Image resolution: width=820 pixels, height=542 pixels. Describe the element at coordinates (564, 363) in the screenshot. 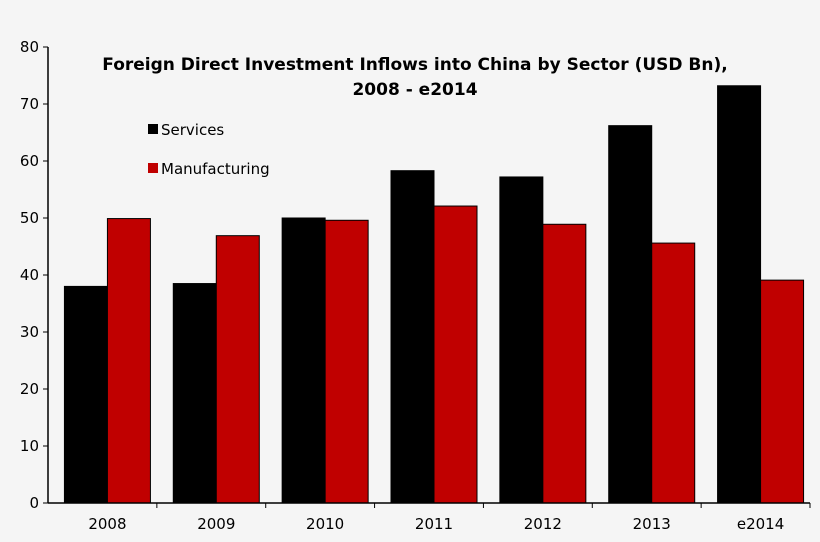

I see `bar-manufacturing-2012` at that location.